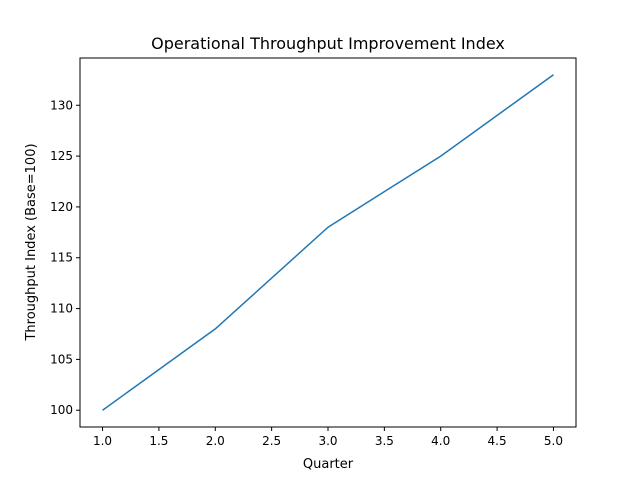 Image resolution: width=640 pixels, height=480 pixels. Describe the element at coordinates (61, 309) in the screenshot. I see `y-tick-label: 110` at that location.